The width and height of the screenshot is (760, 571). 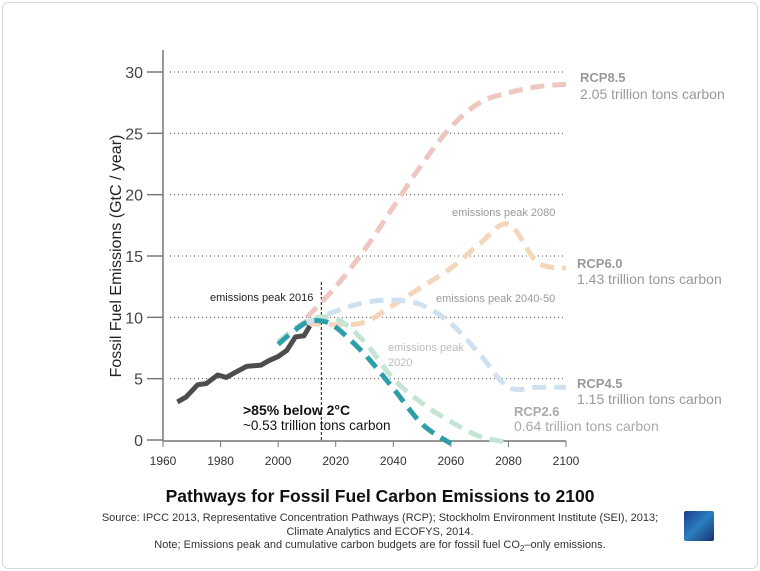 I want to click on x-tick-label: 1980, so click(x=220, y=461).